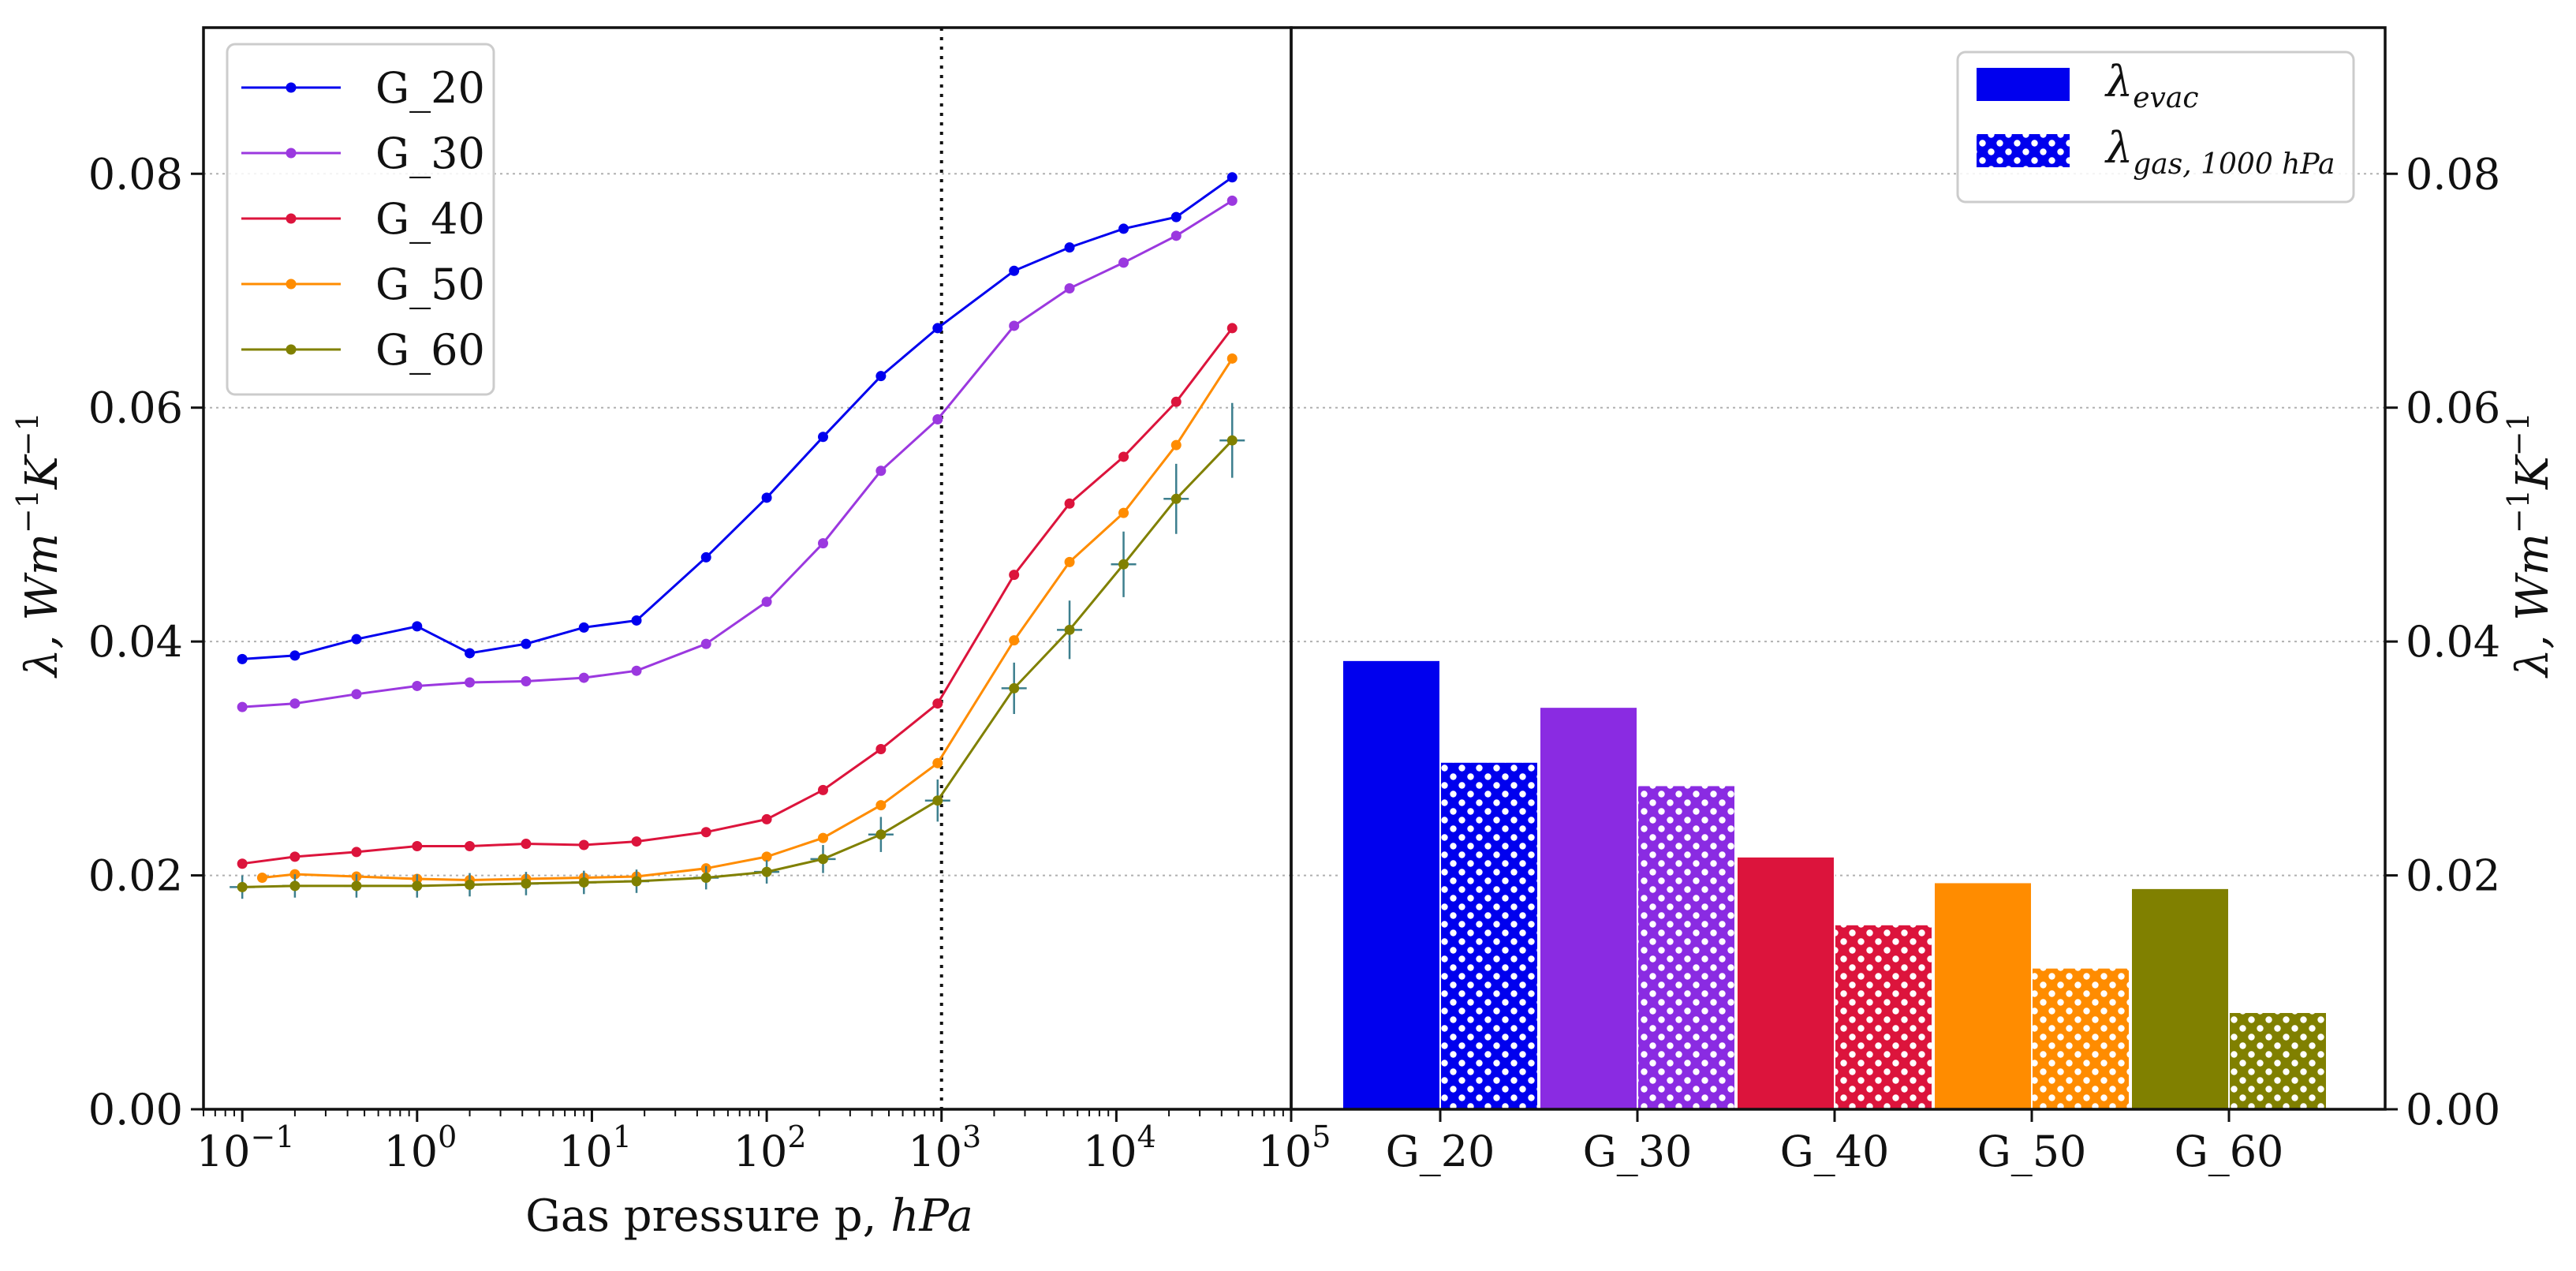 This screenshot has height=1271, width=2576. What do you see at coordinates (1588, 908) in the screenshot?
I see `bar-G_30-evac` at bounding box center [1588, 908].